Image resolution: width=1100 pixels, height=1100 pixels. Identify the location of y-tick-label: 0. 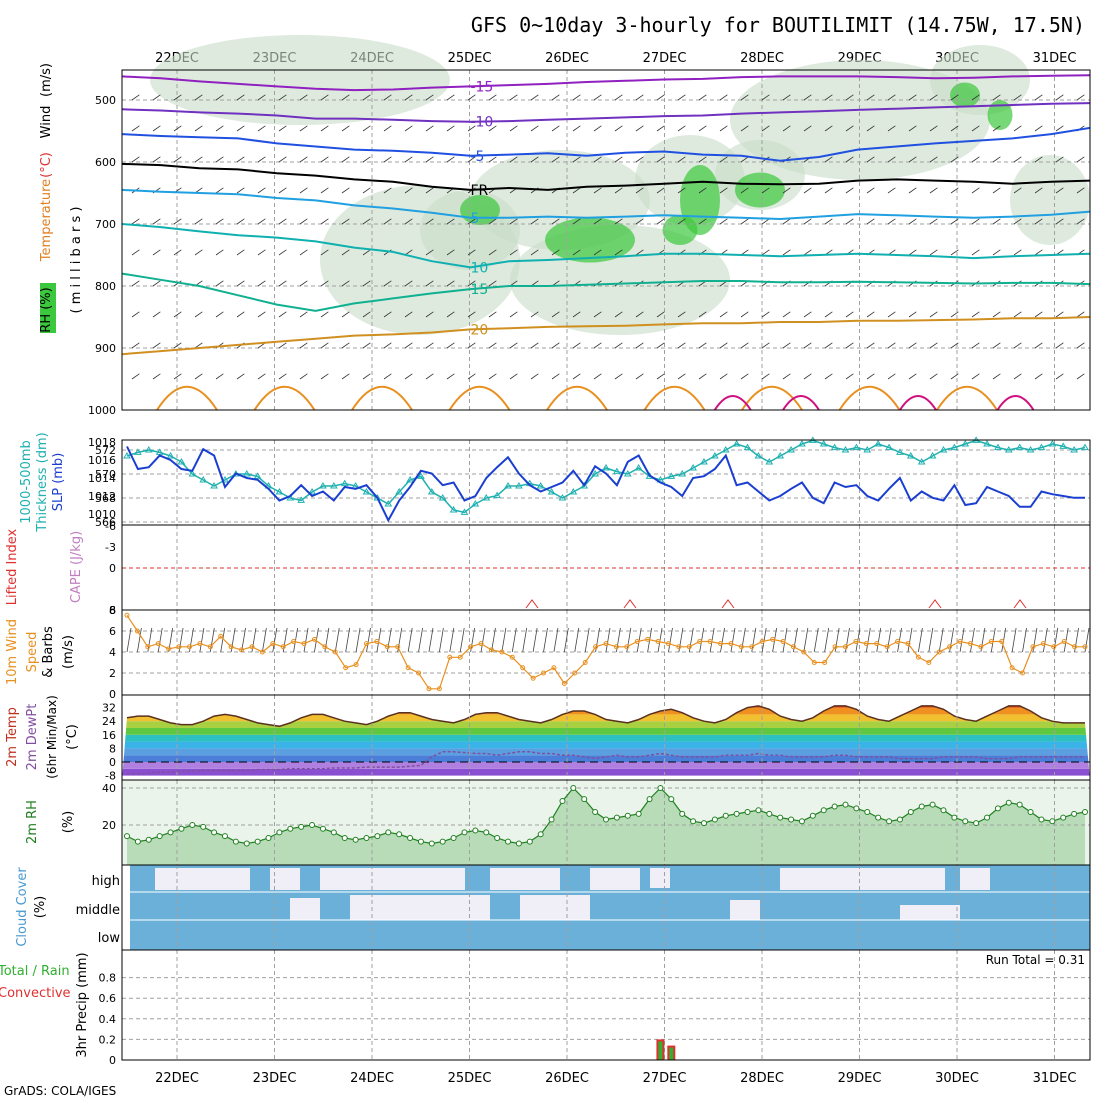
(112, 694).